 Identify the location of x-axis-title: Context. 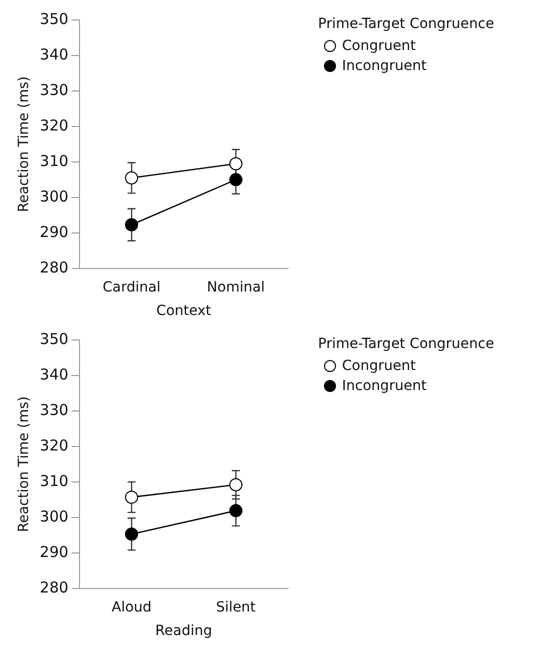
(184, 311).